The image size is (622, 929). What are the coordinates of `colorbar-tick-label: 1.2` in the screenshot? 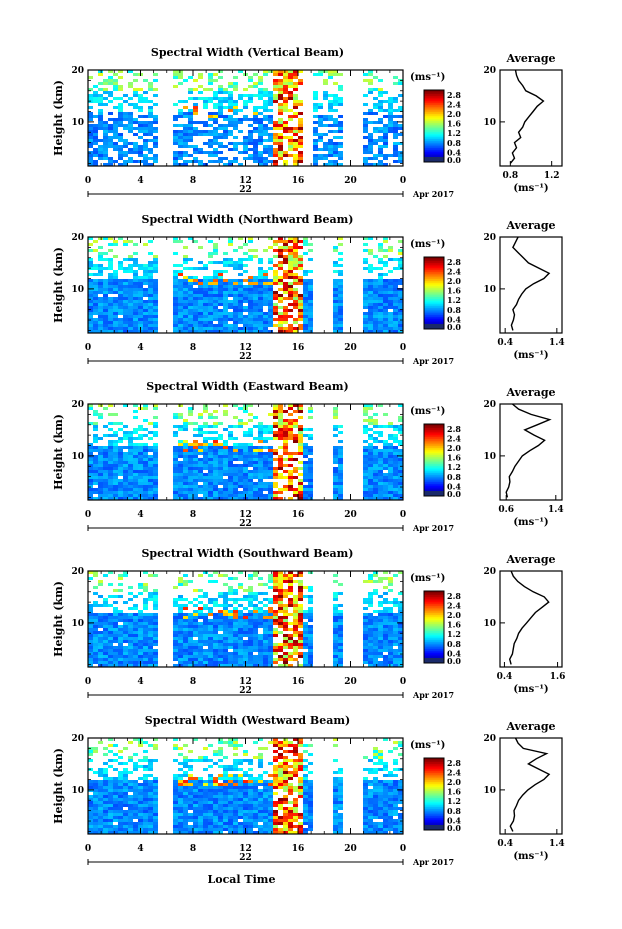 It's located at (454, 300).